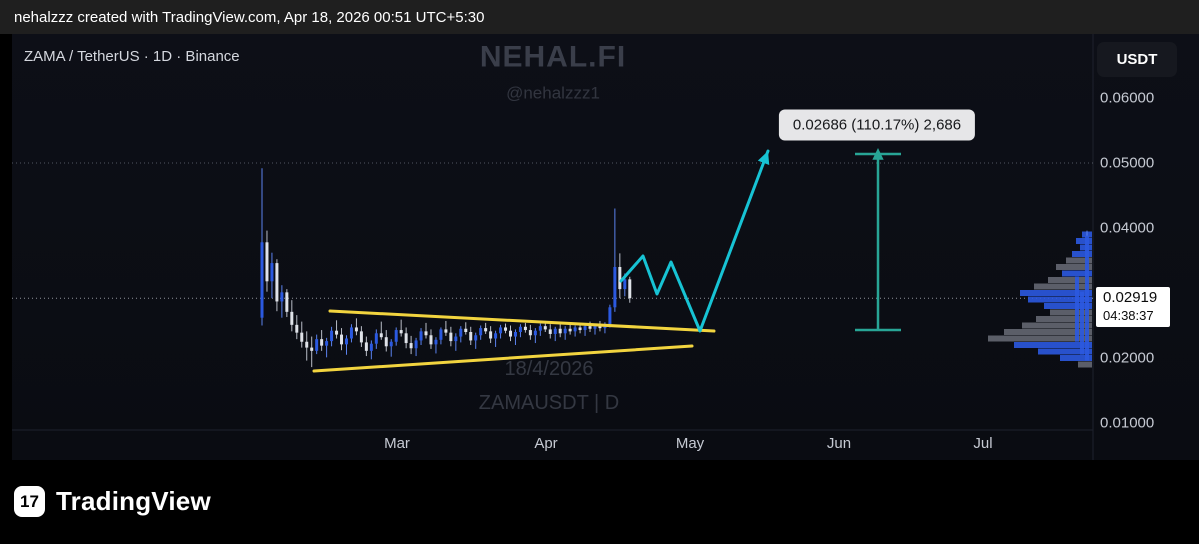  Describe the element at coordinates (1133, 307) in the screenshot. I see `current-price-badge: 0.02919 04:38:37` at that location.